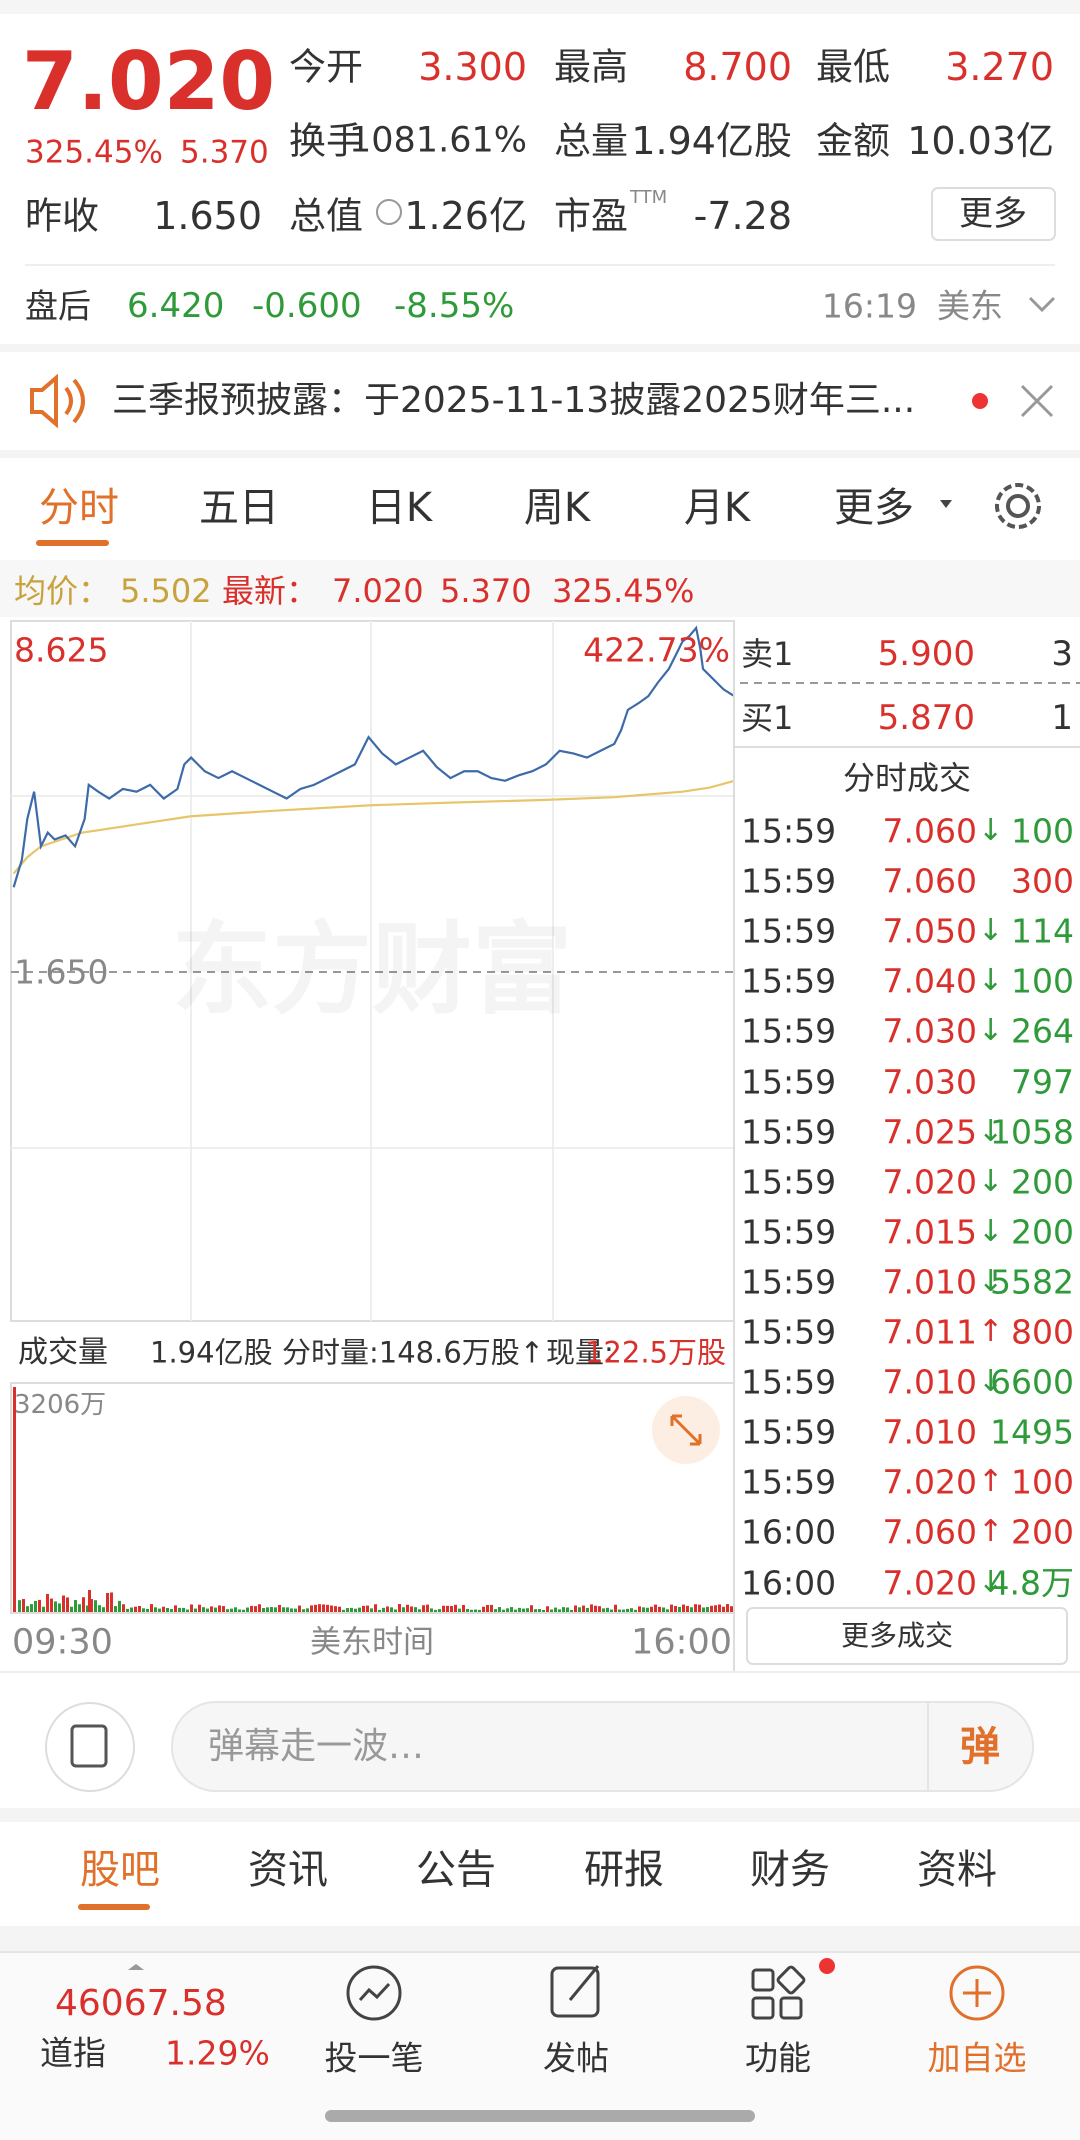  I want to click on book-price: 5.900, so click(926, 654).